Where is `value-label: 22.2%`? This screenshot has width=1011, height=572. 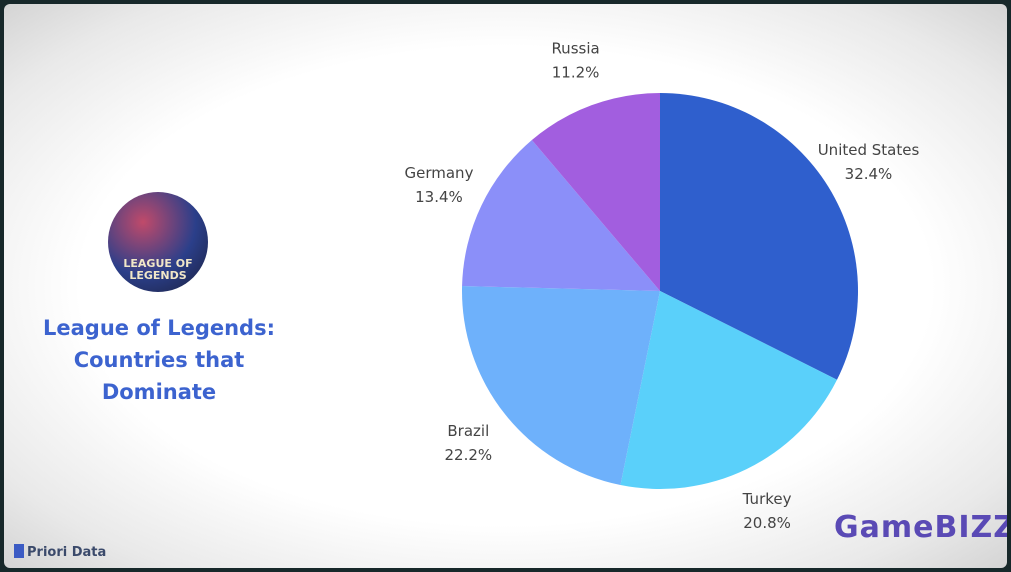
value-label: 22.2% is located at coordinates (468, 455).